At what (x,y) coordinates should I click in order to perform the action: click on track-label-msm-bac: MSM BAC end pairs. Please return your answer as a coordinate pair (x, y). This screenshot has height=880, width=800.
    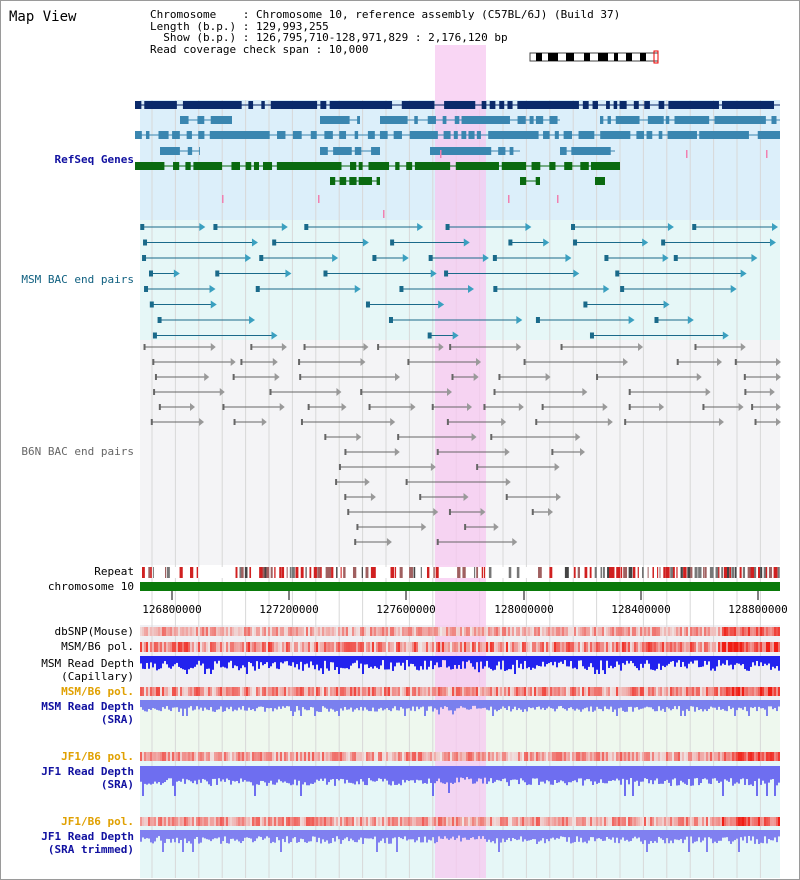
    Looking at the image, I should click on (77, 279).